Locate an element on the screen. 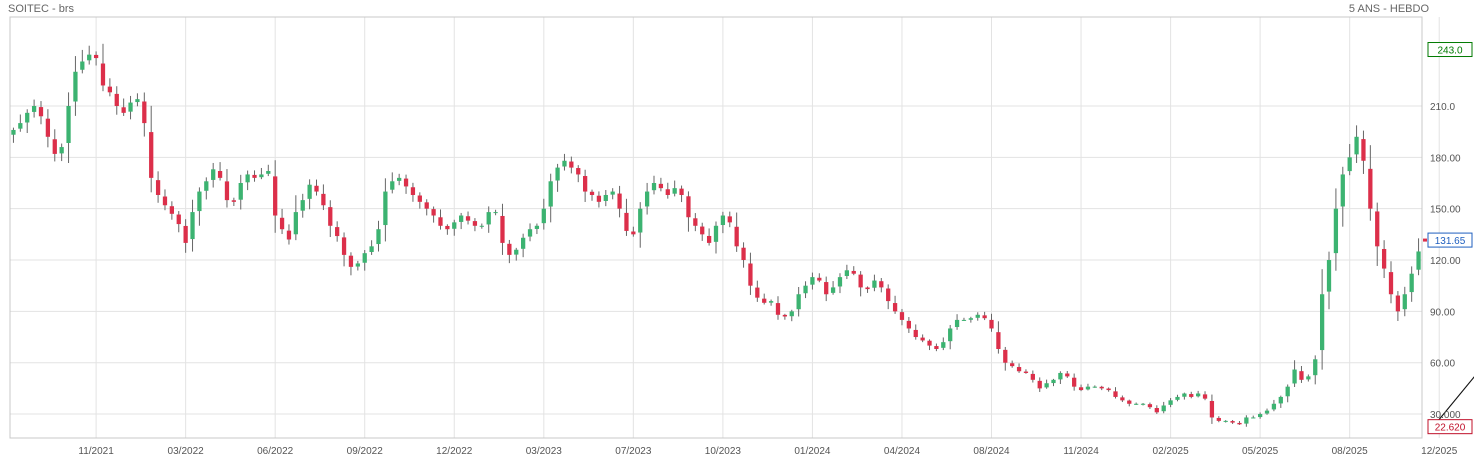 The height and width of the screenshot is (460, 1474). x-tick-label: 03/2023 is located at coordinates (544, 451).